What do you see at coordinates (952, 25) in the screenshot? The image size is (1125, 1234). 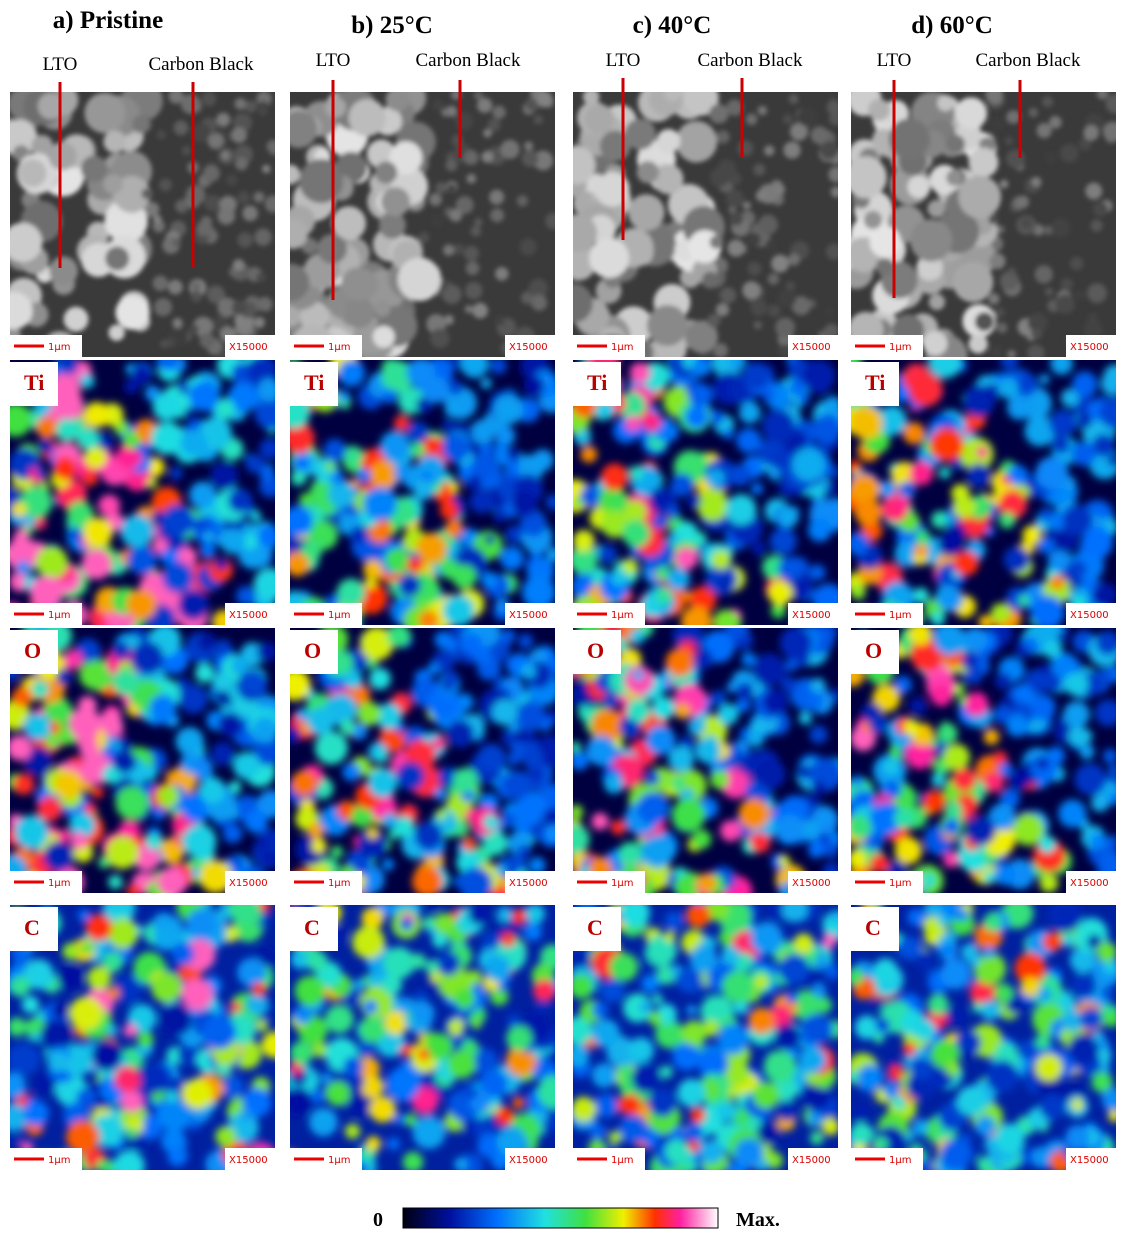 I see `column-title: d) 60°C` at bounding box center [952, 25].